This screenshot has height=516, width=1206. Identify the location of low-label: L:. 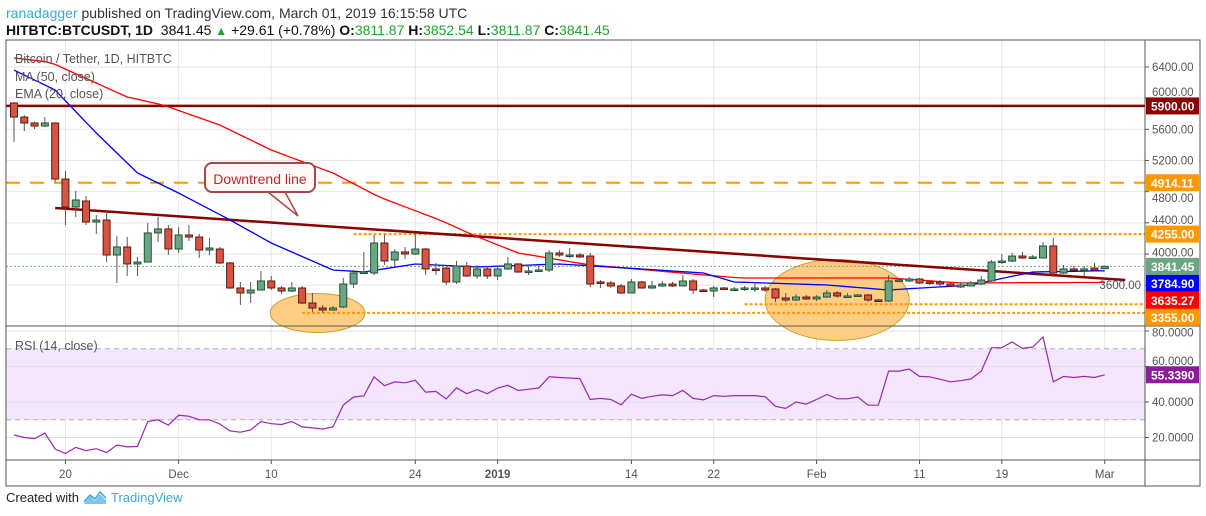
(484, 30).